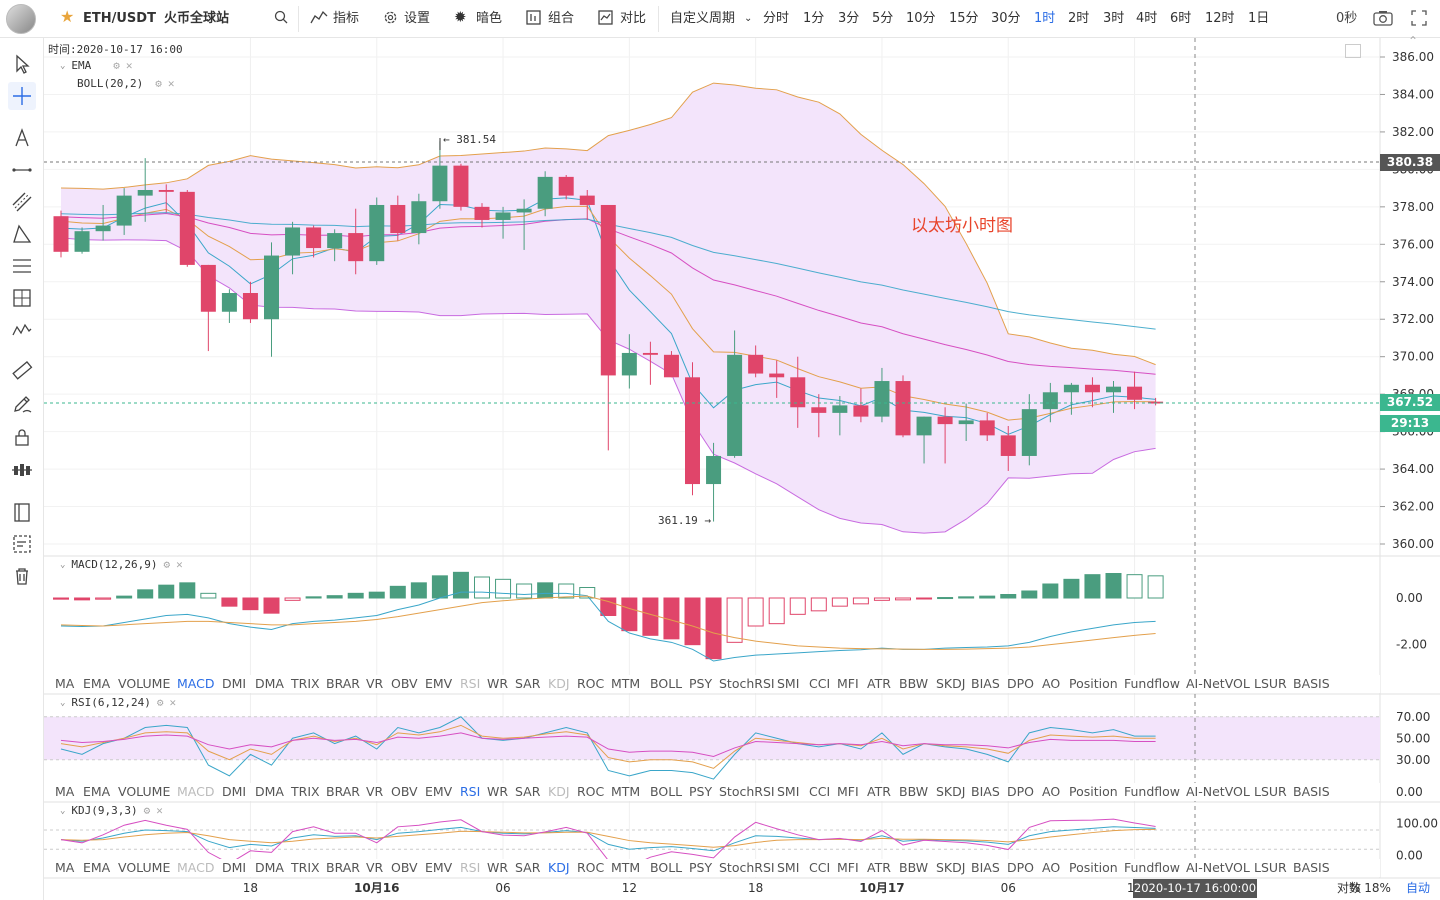 The height and width of the screenshot is (900, 1440). What do you see at coordinates (921, 18) in the screenshot?
I see `period-tab: 10分` at bounding box center [921, 18].